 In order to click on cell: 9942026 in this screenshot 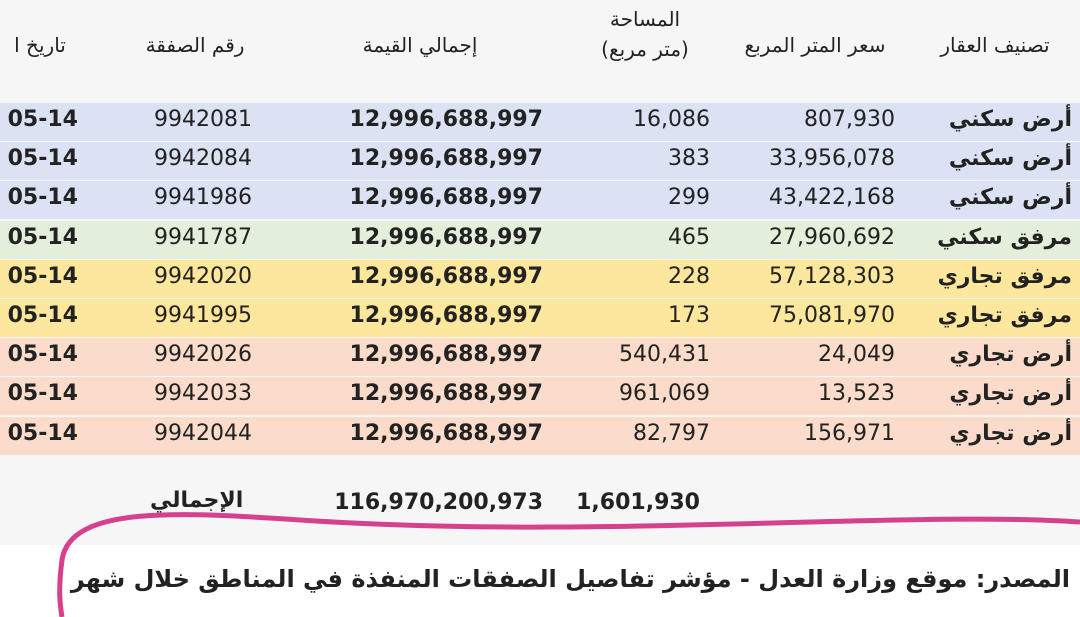, I will do `click(203, 355)`.